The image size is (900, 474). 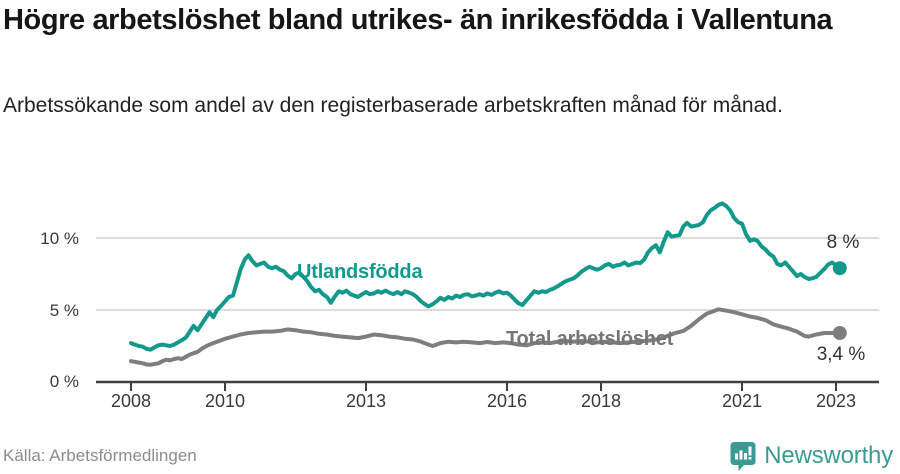 What do you see at coordinates (841, 354) in the screenshot?
I see `end-value-label-total: 3,4 %` at bounding box center [841, 354].